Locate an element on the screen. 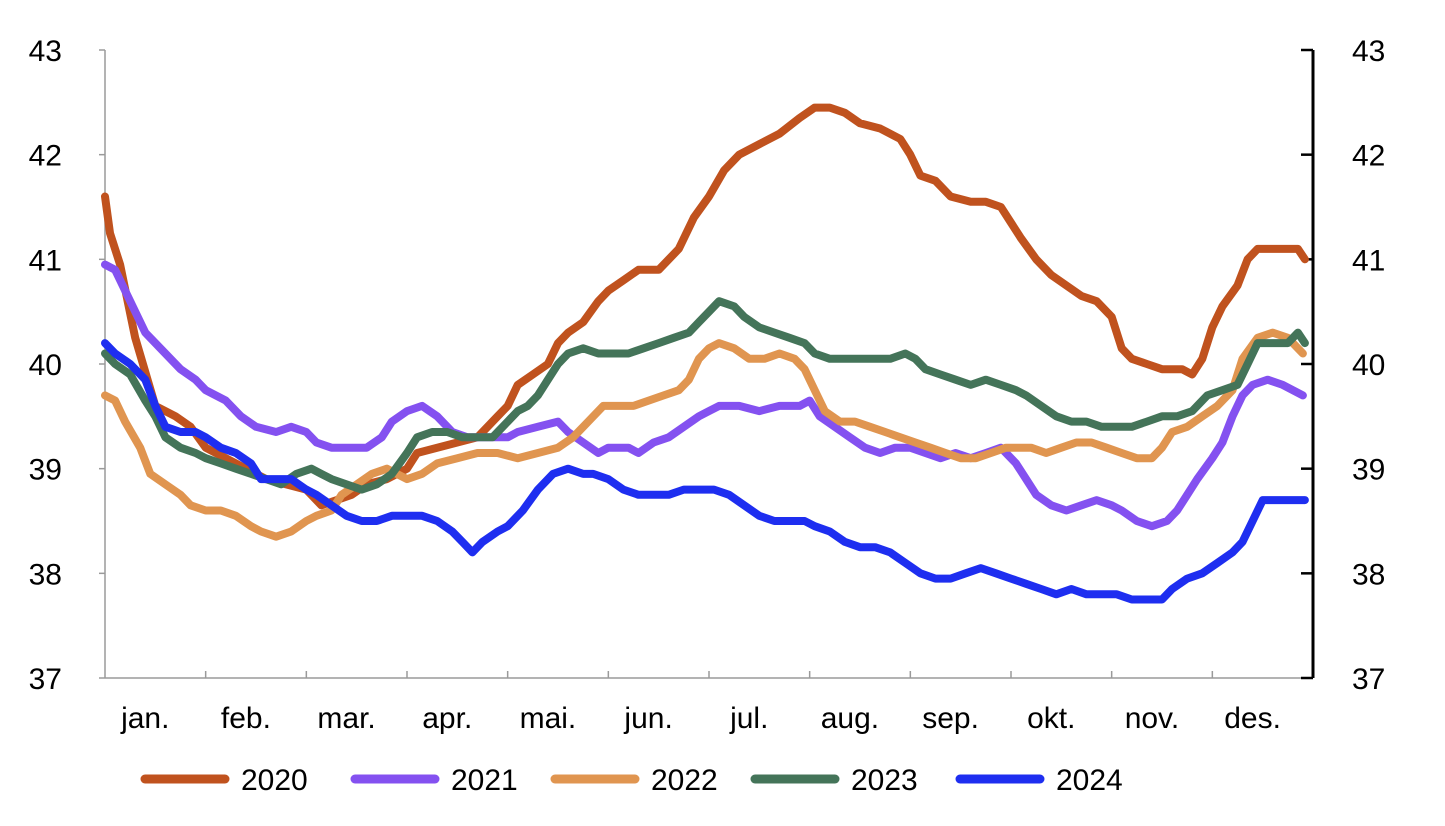 Image resolution: width=1445 pixels, height=826 pixels. x-tick-label: jun. is located at coordinates (647, 718).